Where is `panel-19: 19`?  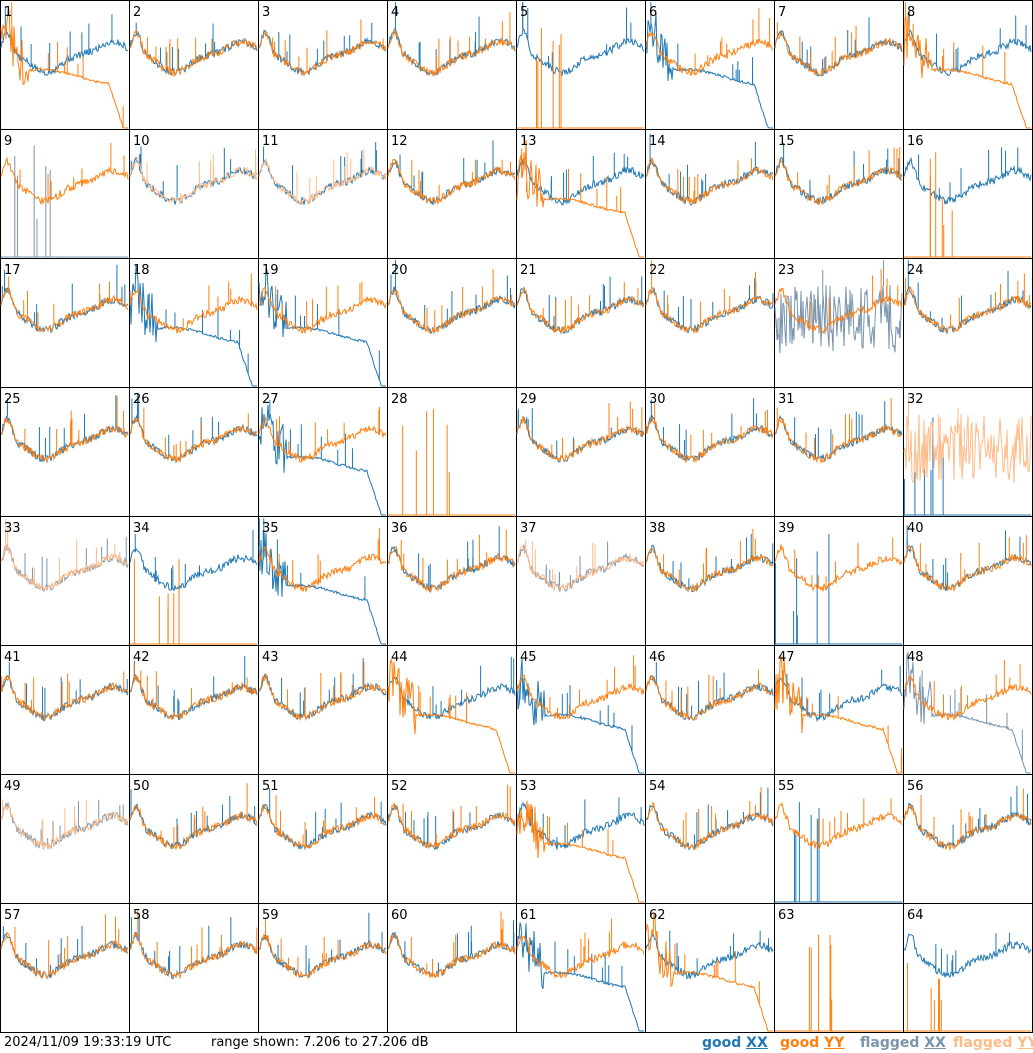
panel-19: 19 is located at coordinates (323, 323).